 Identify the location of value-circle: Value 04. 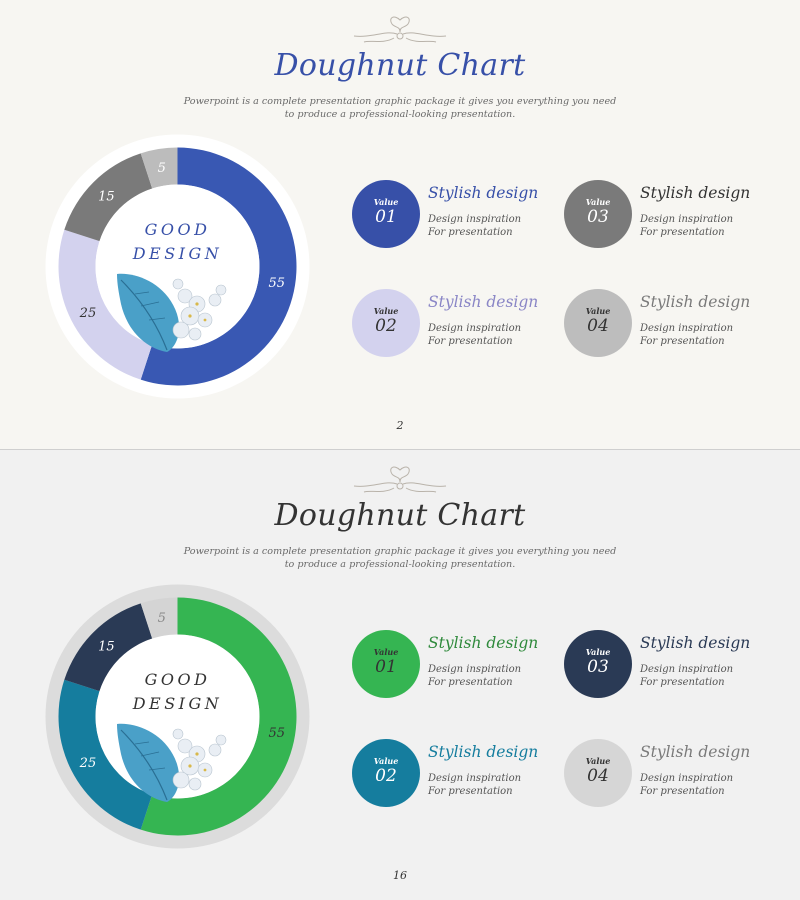
(598, 323).